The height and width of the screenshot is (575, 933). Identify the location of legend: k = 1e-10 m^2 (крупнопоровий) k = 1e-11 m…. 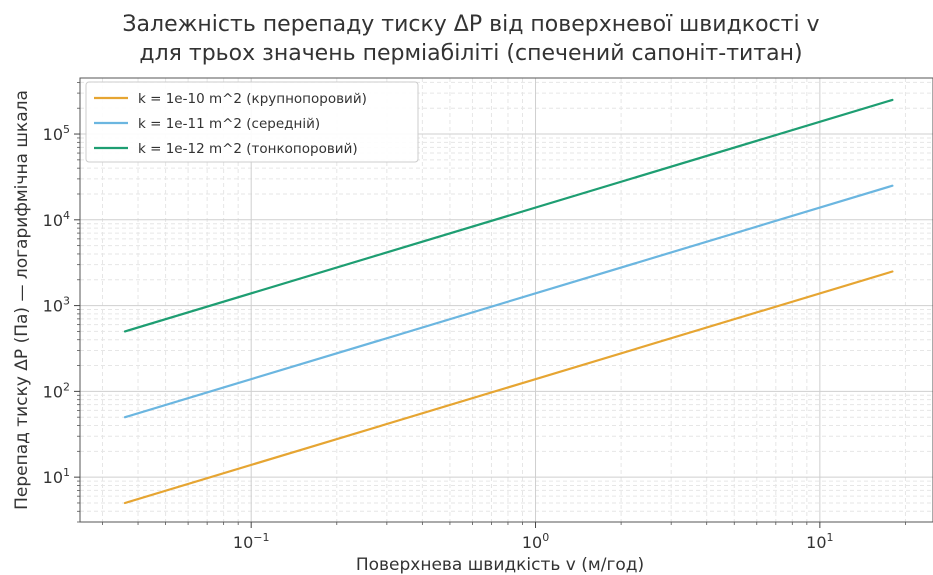
(252, 122).